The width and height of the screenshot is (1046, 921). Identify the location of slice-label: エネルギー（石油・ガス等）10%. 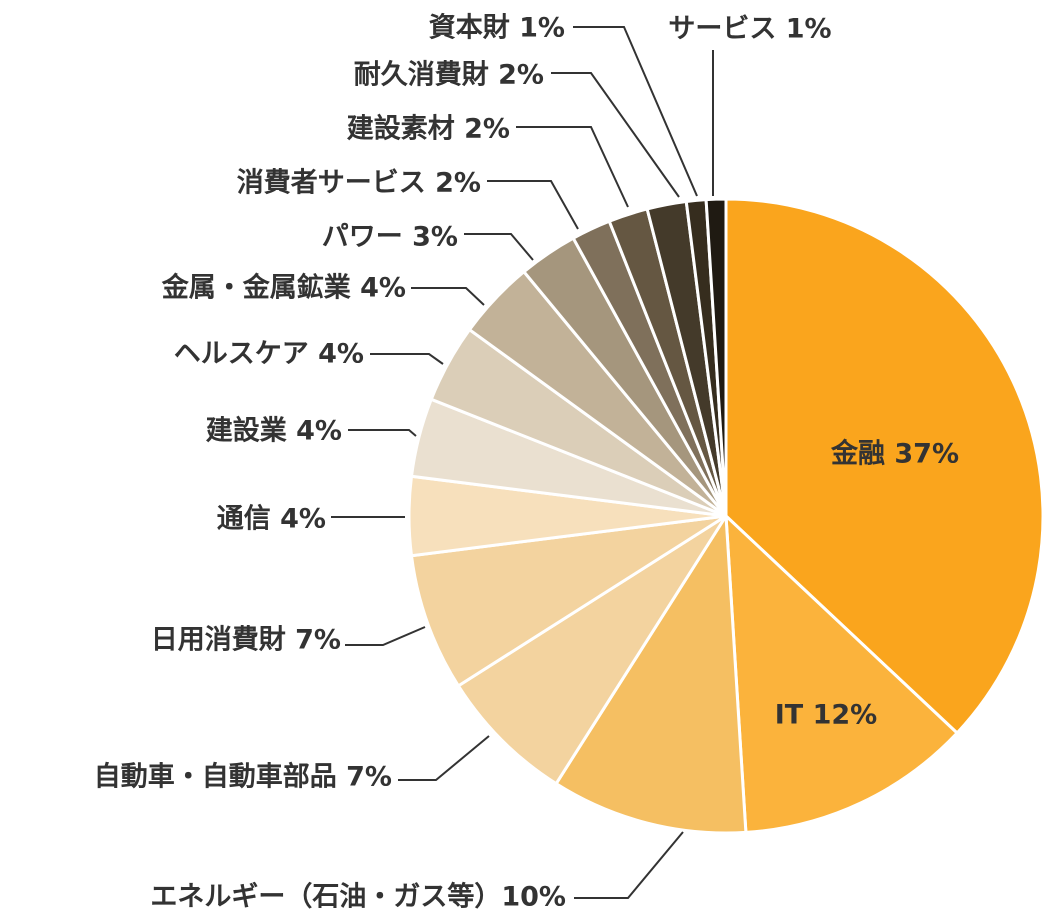
(358, 897).